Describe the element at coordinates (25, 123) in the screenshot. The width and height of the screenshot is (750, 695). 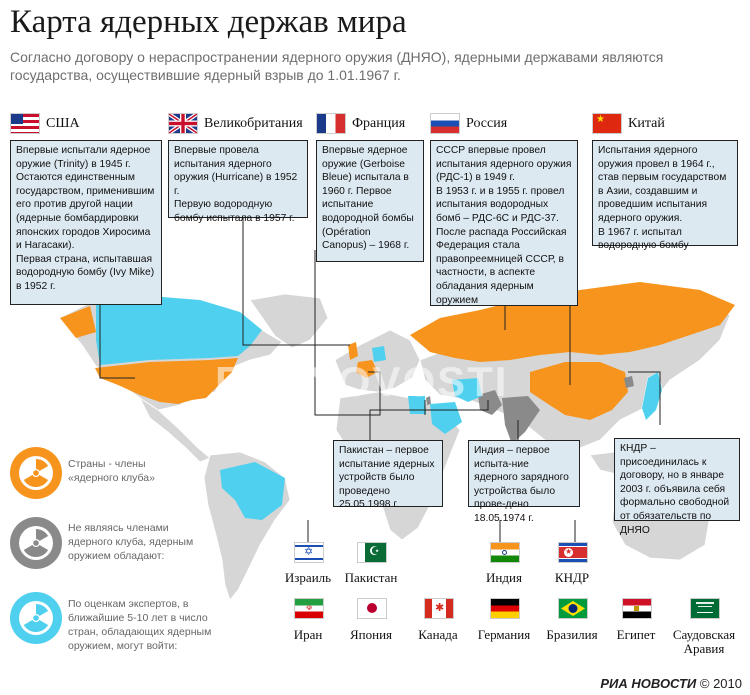
I see `us-flag-icon` at that location.